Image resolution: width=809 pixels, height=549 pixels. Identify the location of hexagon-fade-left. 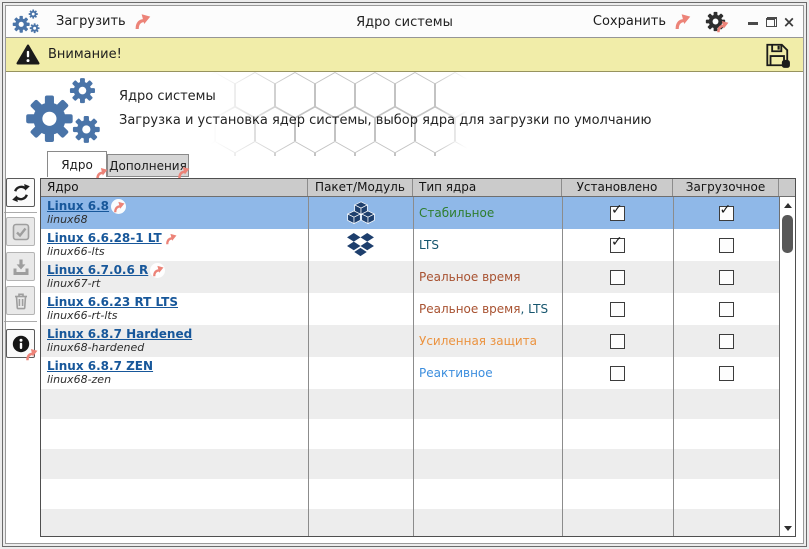
(245, 114).